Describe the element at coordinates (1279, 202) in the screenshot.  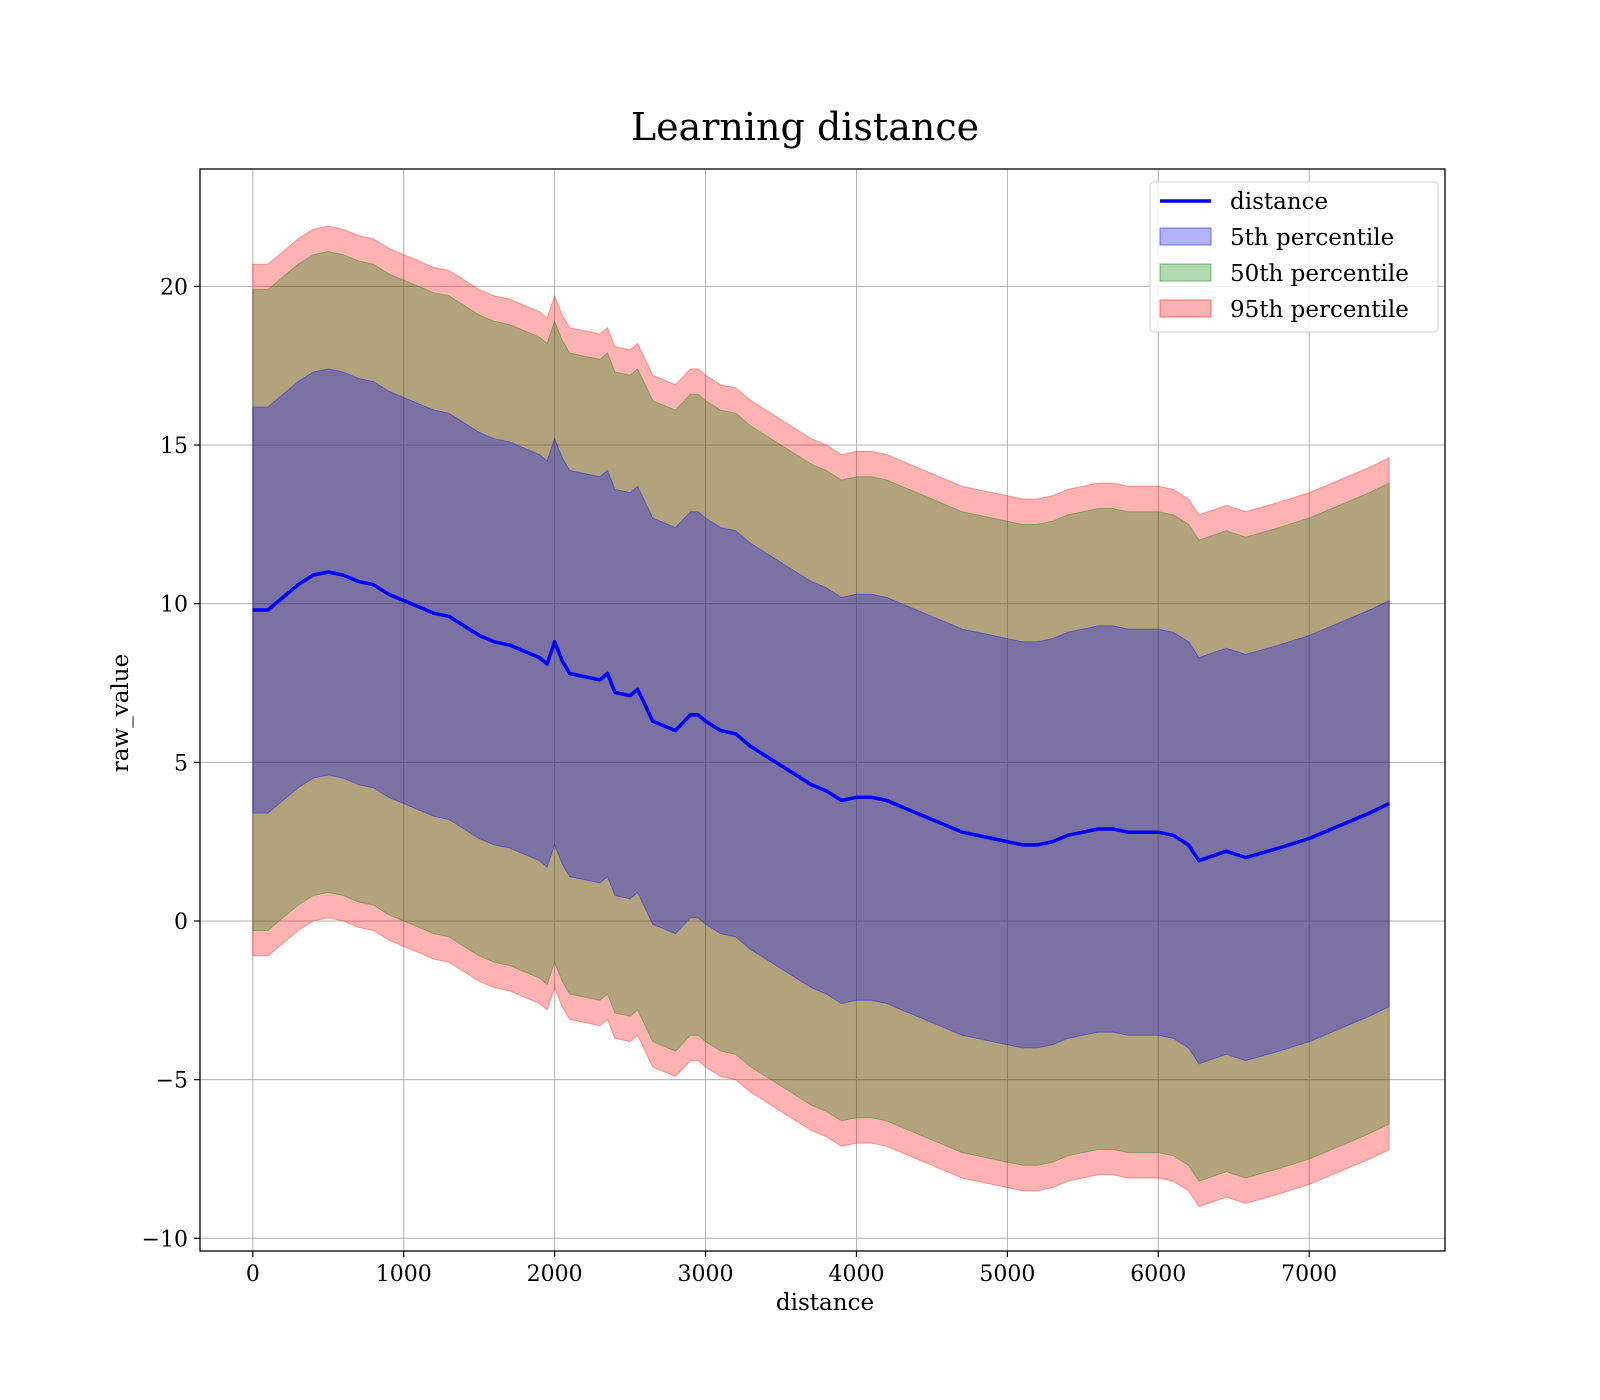
I see `legend-label-distance: distance` at that location.